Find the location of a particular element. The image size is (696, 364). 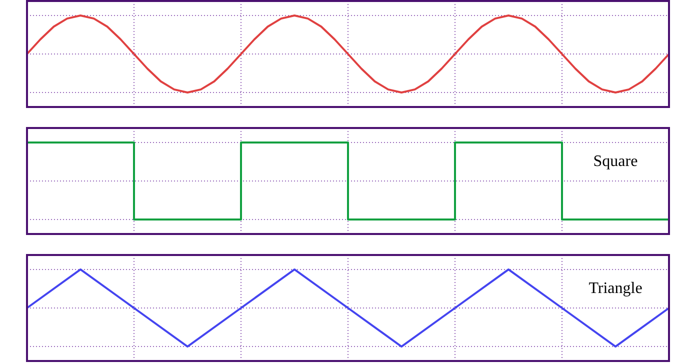

annotation: Triangle is located at coordinates (615, 289).